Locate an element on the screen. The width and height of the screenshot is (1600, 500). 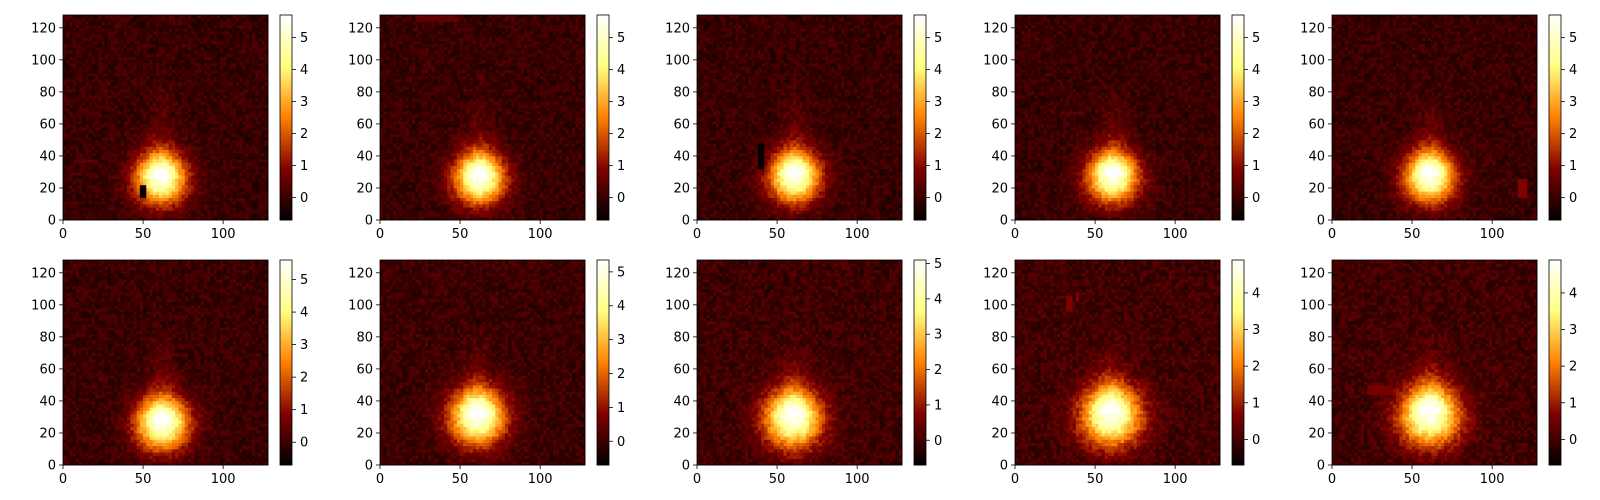
colorbar-segment is located at coordinates (286, 183).